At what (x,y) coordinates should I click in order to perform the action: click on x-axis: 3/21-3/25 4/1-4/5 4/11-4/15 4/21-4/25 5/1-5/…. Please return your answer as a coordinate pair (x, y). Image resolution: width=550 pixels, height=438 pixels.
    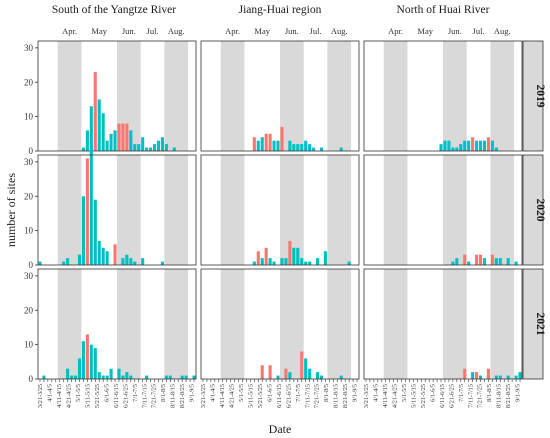
    Looking at the image, I should click on (279, 393).